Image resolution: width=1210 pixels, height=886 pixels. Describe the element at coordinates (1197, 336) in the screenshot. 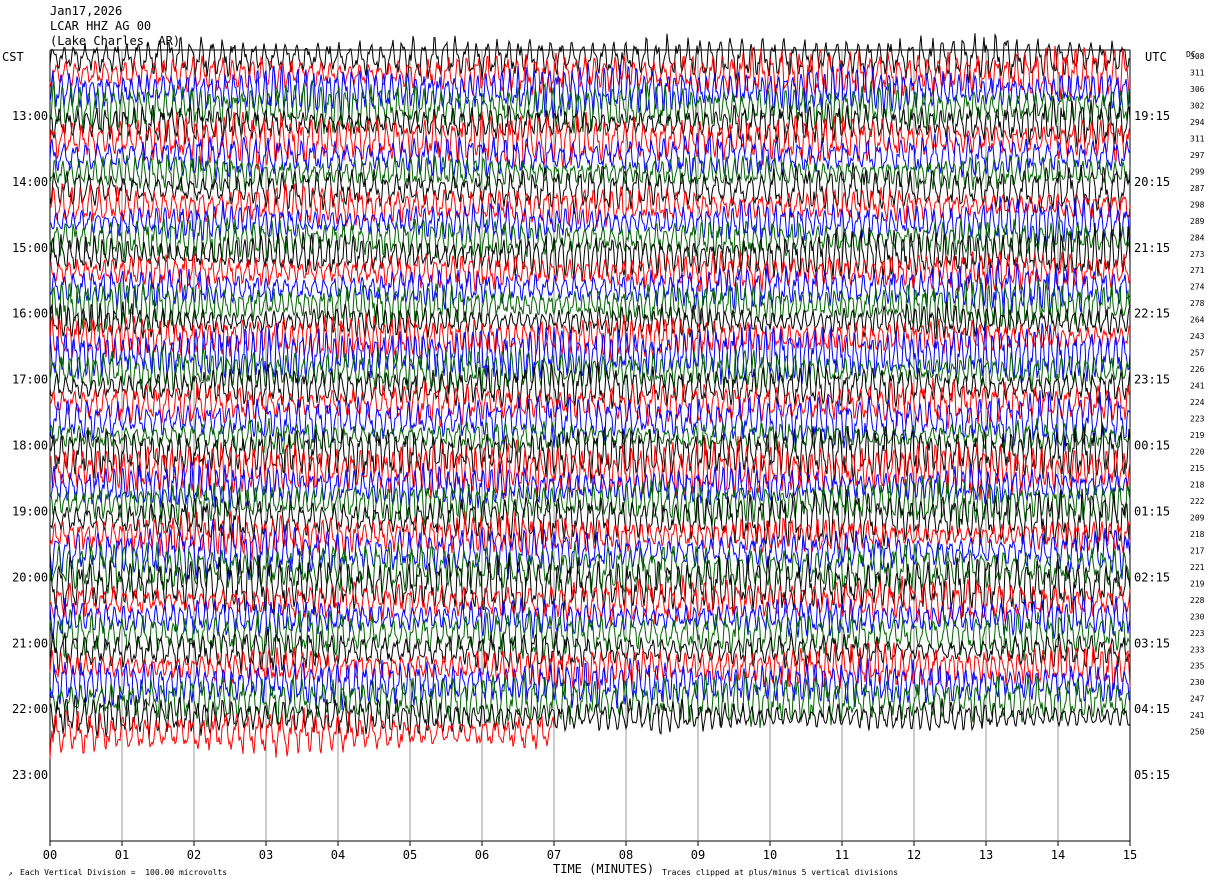

I see `dc-offset-value: 243` at that location.